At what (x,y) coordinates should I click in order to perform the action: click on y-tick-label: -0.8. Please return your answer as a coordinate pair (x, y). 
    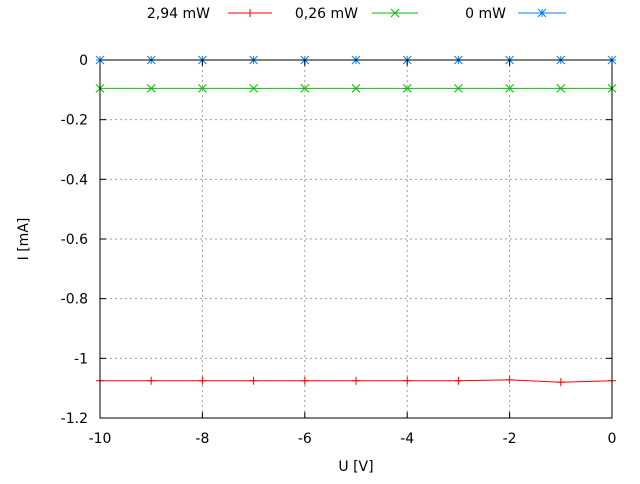
    Looking at the image, I should click on (74, 300).